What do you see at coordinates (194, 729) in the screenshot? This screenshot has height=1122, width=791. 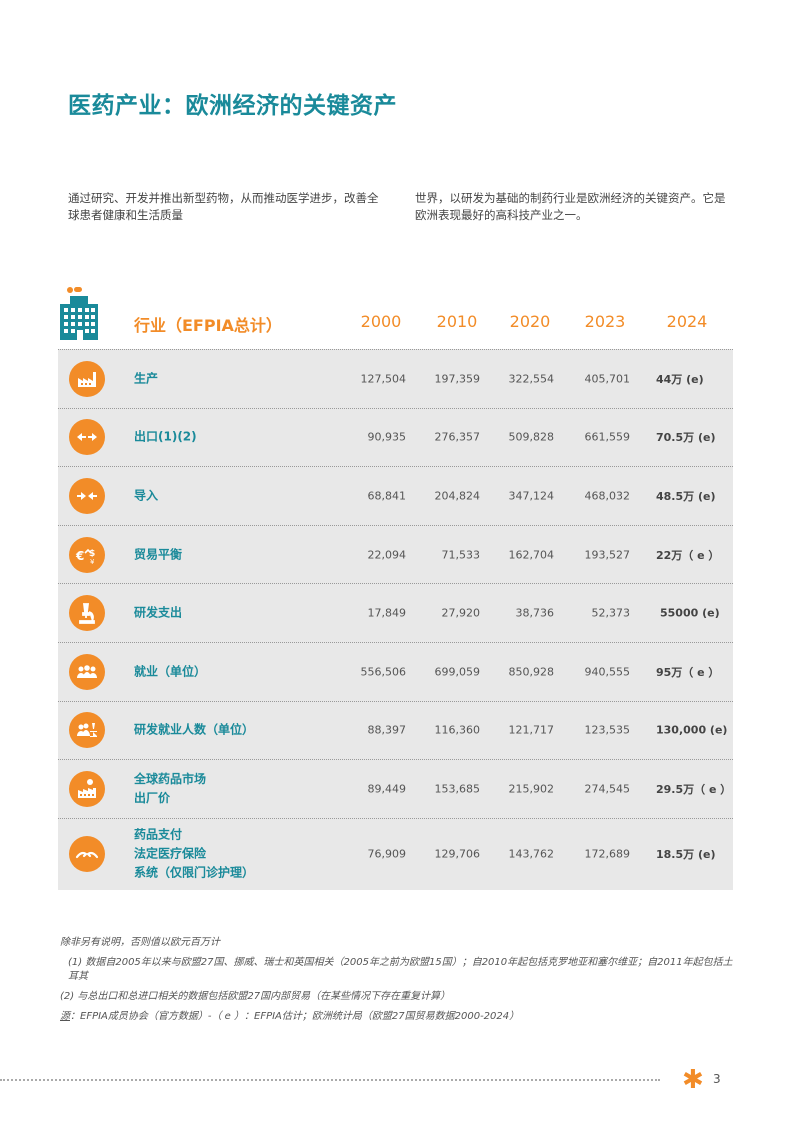 I see `row-label: 研发就业人数（单位）` at bounding box center [194, 729].